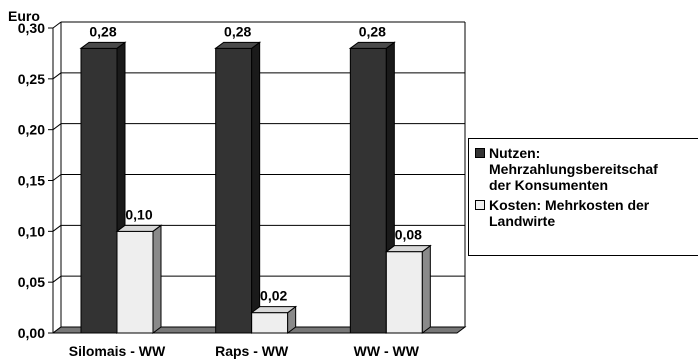  I want to click on y-tick-label: 0,30, so click(31, 28).